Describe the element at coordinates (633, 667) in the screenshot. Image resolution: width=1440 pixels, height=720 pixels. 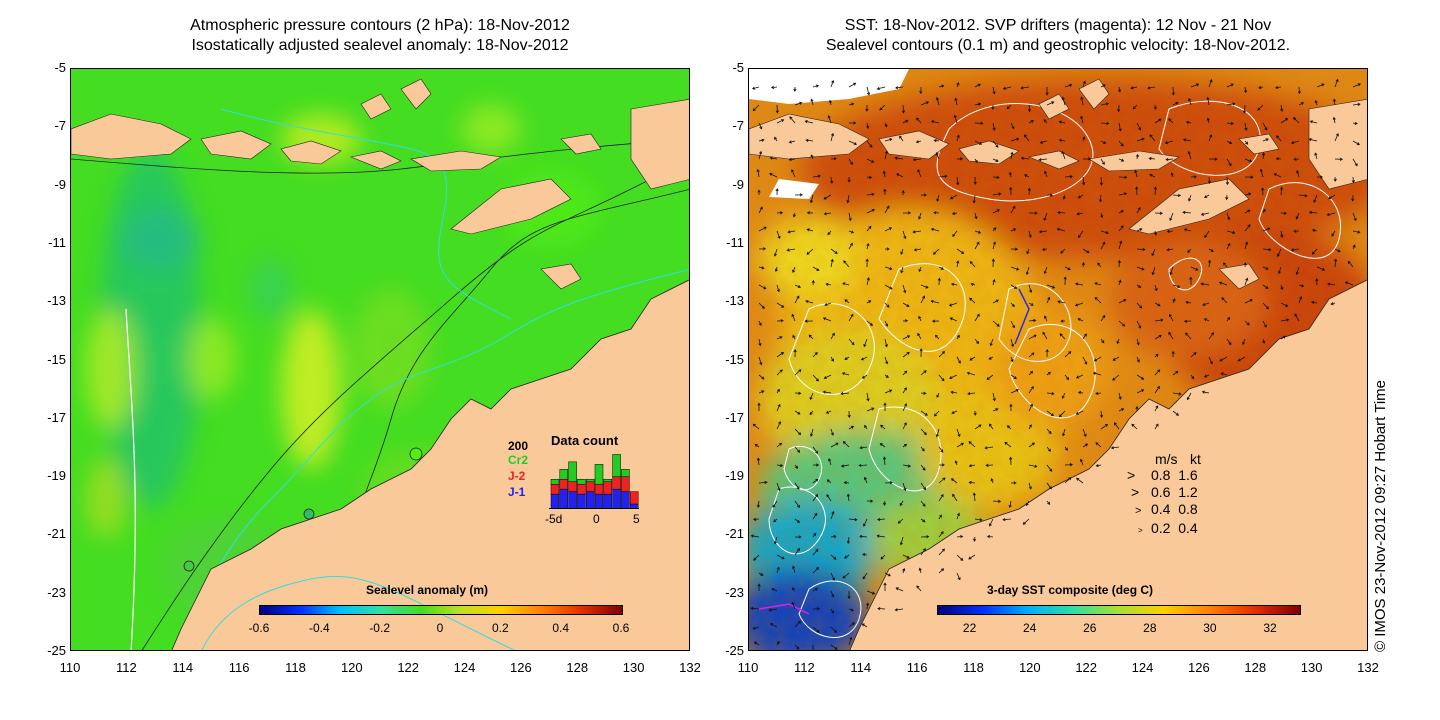
I see `lon-tick-label: 130` at that location.